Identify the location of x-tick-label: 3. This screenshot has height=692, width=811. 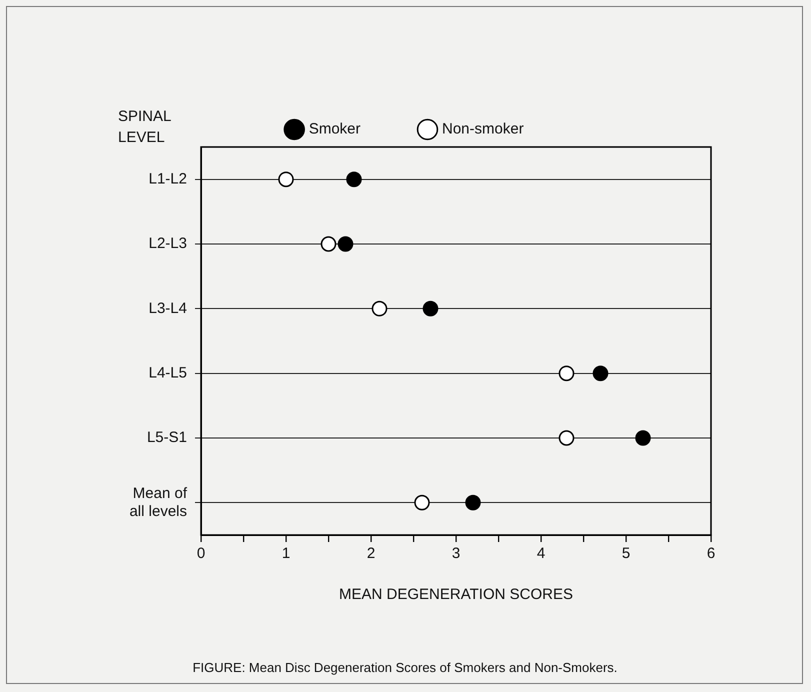
(456, 553).